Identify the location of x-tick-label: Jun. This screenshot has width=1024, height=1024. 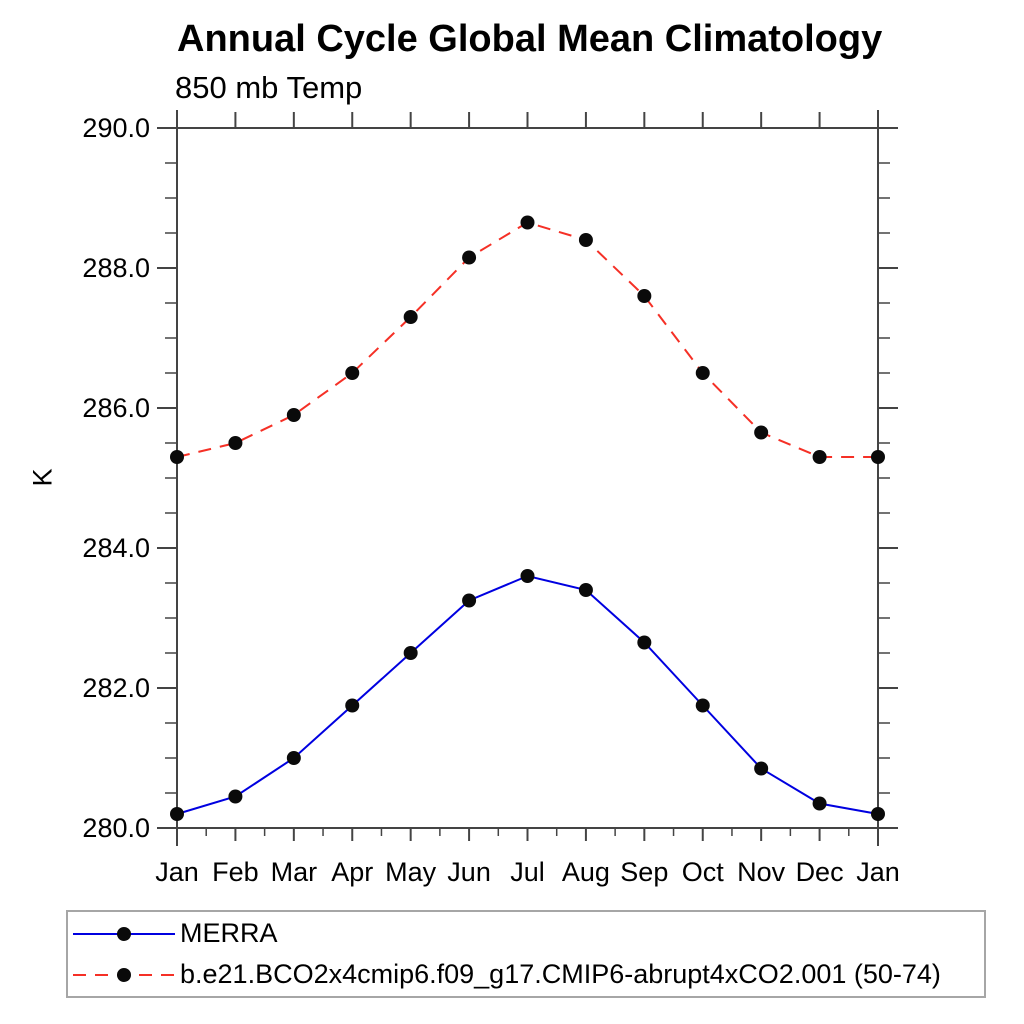
(469, 872).